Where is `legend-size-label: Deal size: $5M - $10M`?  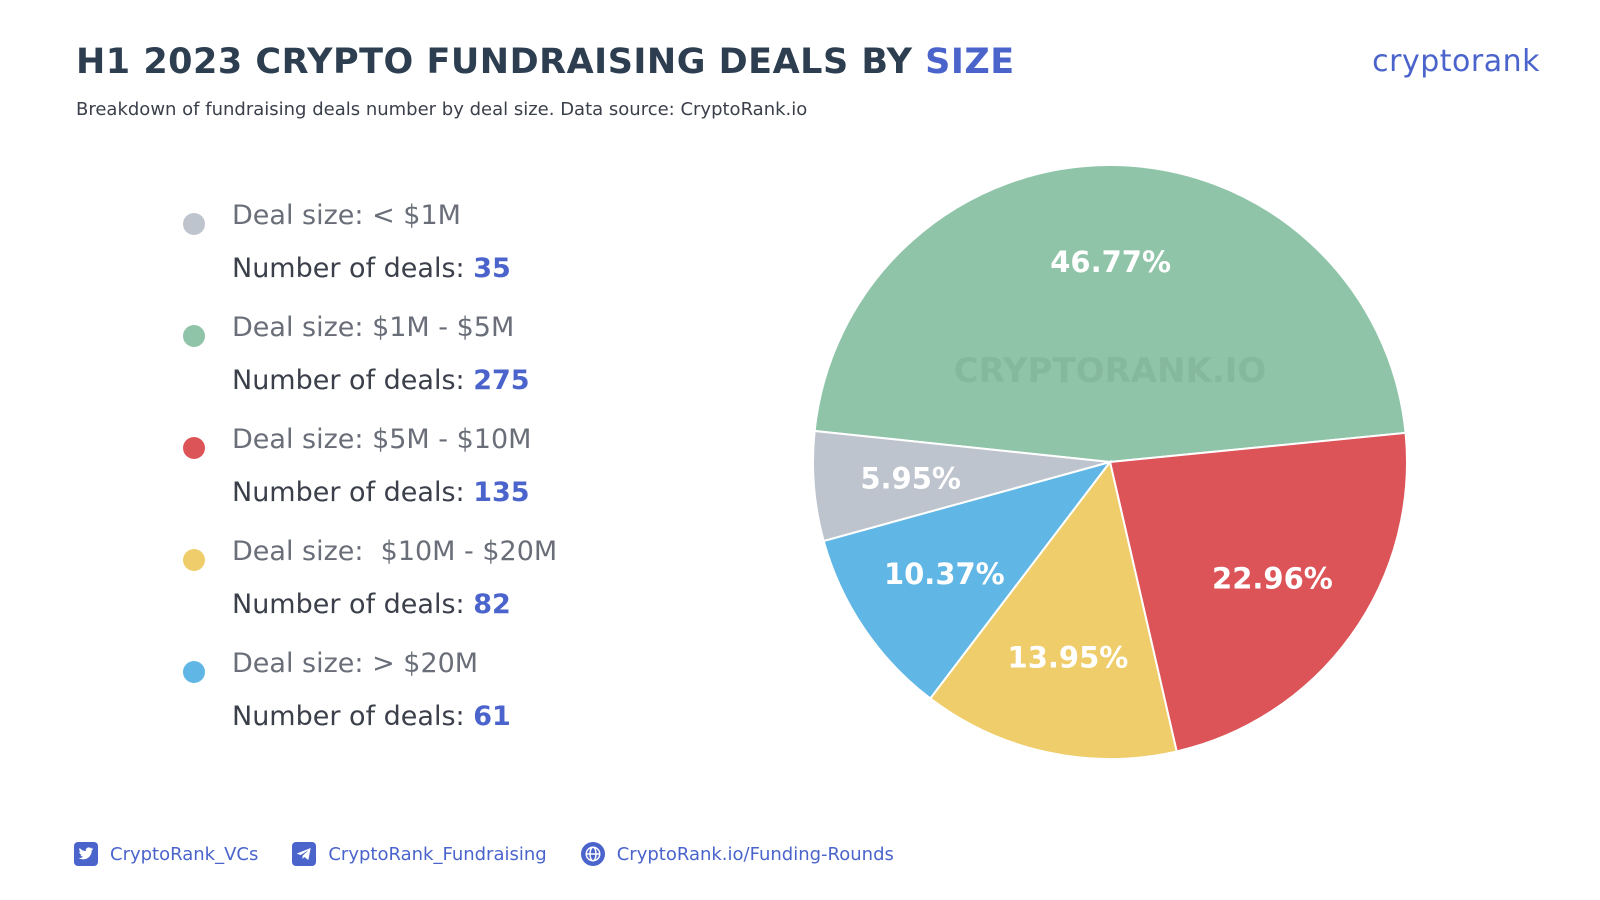
legend-size-label: Deal size: $5M - $10M is located at coordinates (382, 439).